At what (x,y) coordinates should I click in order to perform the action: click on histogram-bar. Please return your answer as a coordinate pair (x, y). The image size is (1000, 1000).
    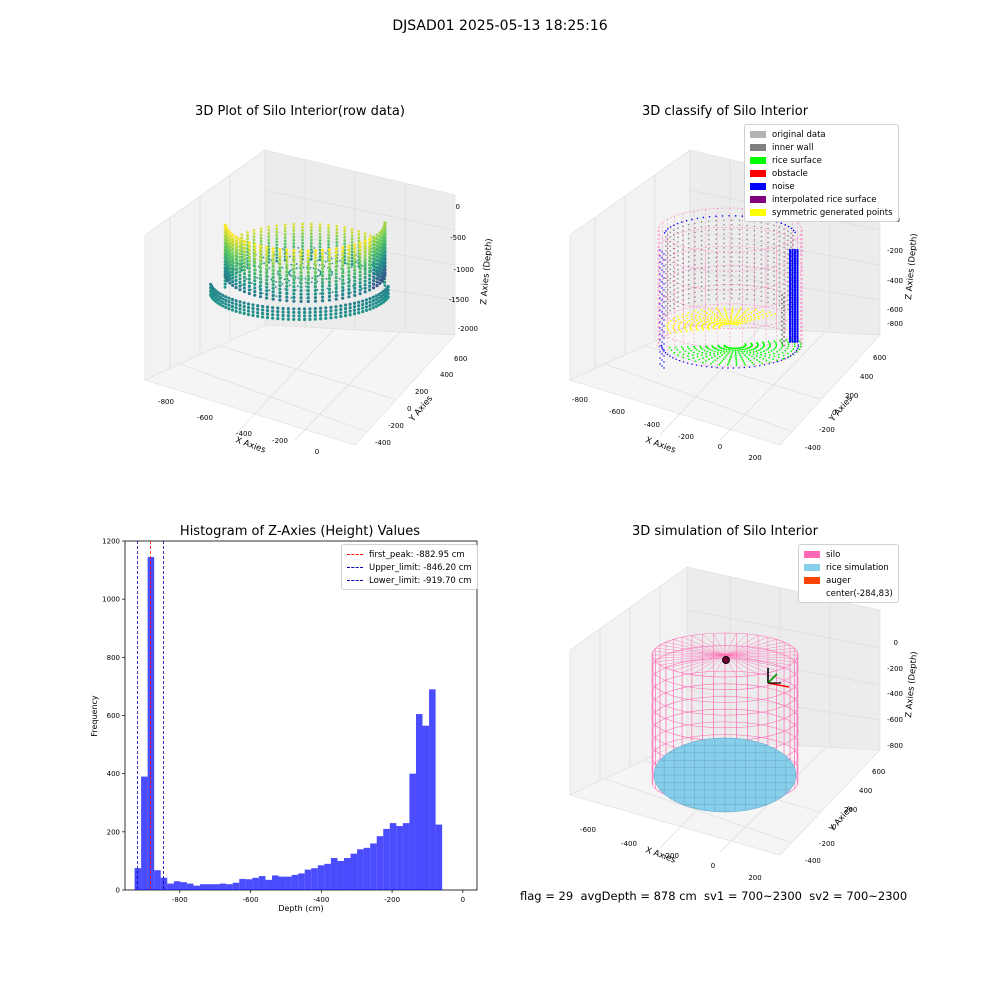
    Looking at the image, I should click on (157, 880).